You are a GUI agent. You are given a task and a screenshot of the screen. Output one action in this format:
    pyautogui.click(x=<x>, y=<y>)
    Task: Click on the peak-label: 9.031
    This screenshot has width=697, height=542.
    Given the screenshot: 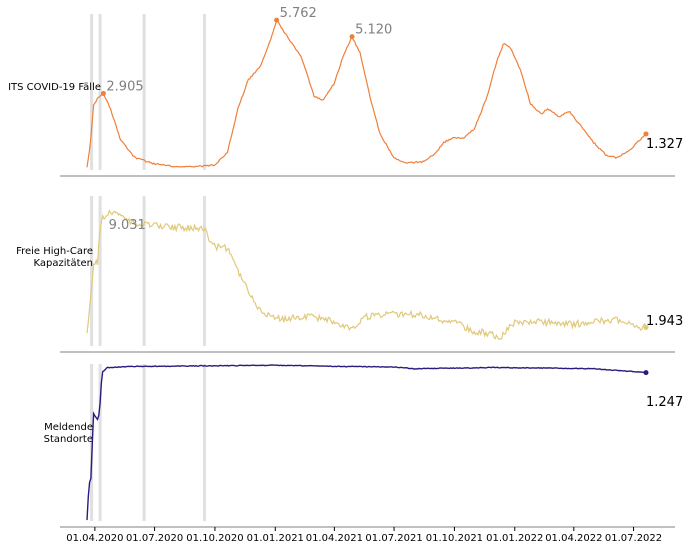 What is the action you would take?
    pyautogui.click(x=127, y=225)
    